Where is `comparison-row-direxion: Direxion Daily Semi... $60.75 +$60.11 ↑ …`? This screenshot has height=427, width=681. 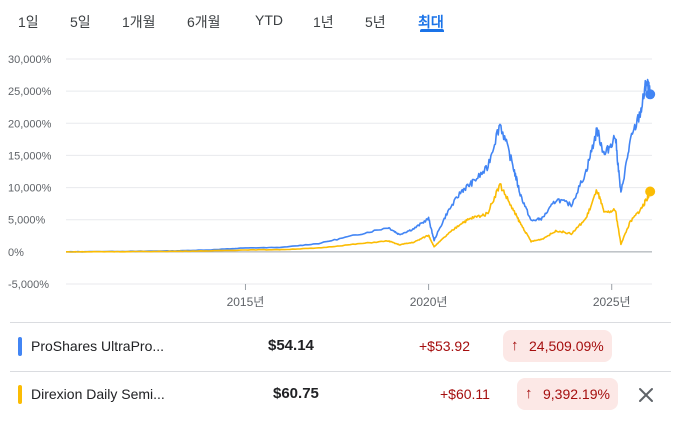
comparison-row-direxion: Direxion Daily Semi... $60.75 +$60.11 ↑ … is located at coordinates (340, 395).